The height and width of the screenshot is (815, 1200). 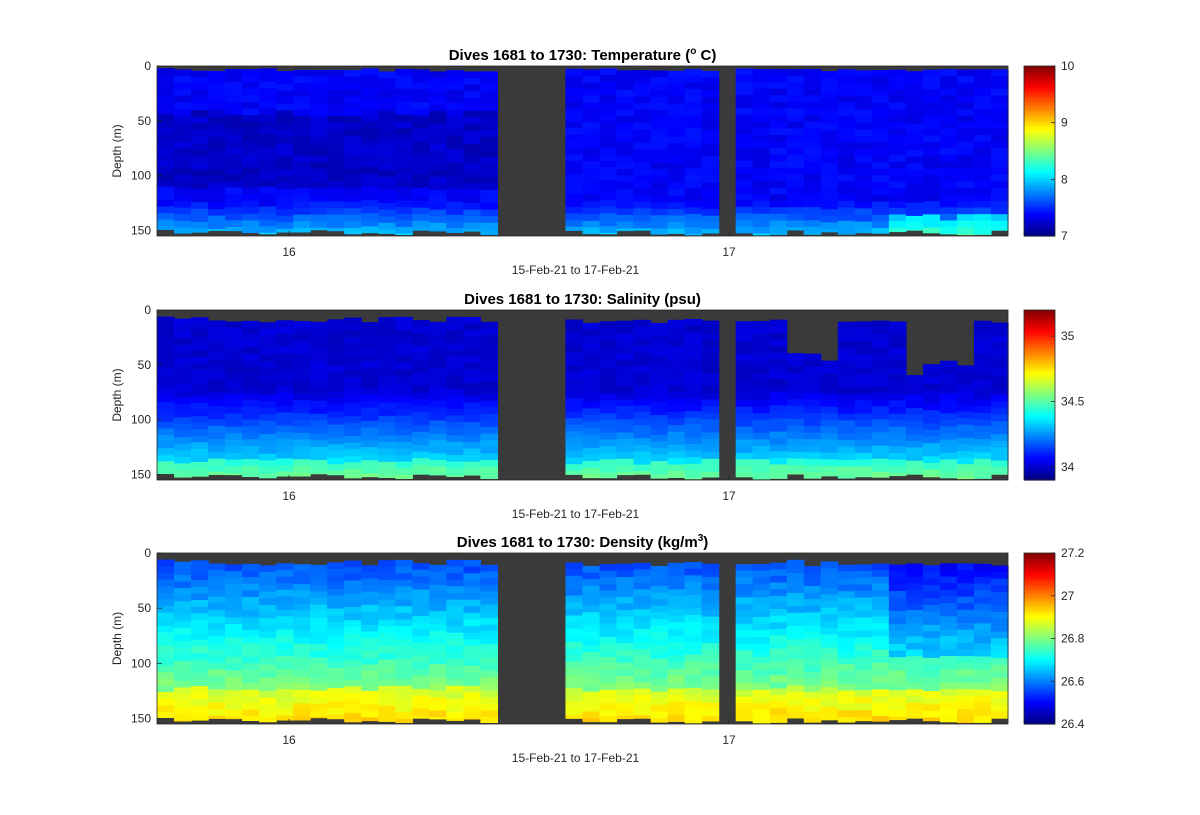 I want to click on y-tick-label: 150, so click(x=141, y=718).